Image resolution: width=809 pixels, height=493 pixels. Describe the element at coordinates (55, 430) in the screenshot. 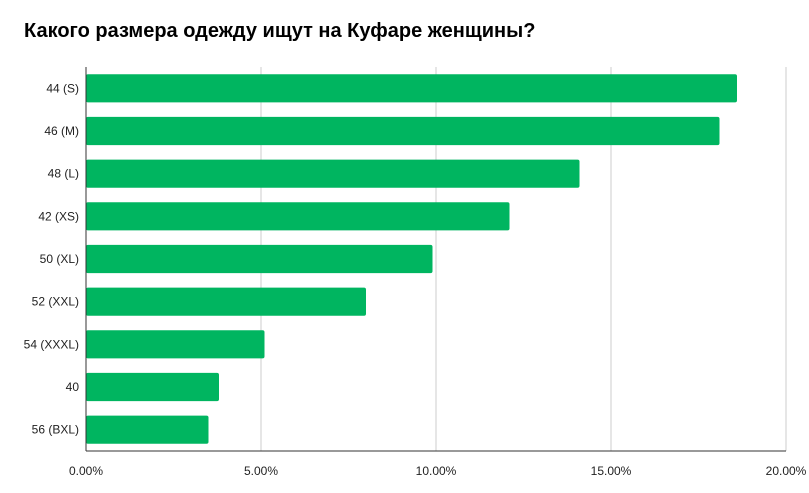

I see `y-tick-label: 56 (BXL)` at that location.